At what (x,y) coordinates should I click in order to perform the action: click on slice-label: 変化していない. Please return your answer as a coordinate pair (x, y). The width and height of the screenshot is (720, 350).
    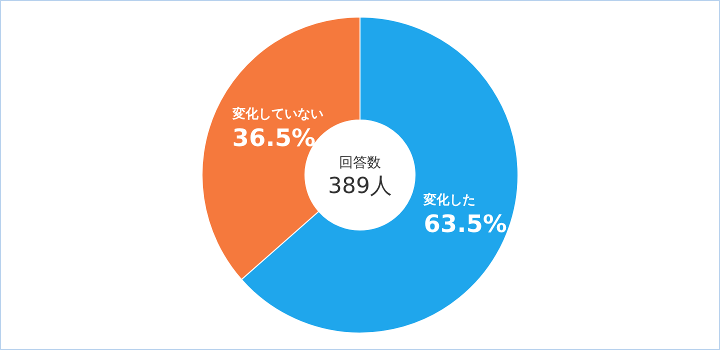
    Looking at the image, I should click on (277, 114).